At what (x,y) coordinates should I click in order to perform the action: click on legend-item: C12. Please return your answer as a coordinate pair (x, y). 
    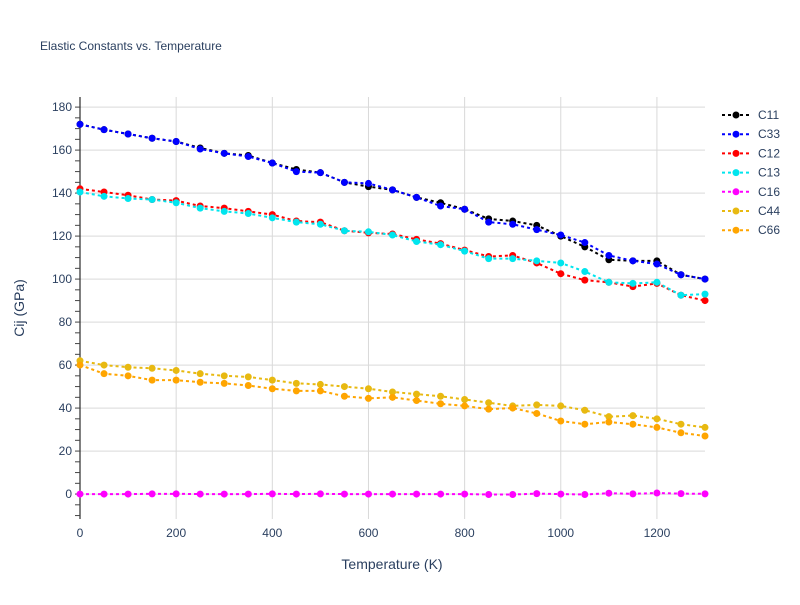
    Looking at the image, I should click on (751, 153).